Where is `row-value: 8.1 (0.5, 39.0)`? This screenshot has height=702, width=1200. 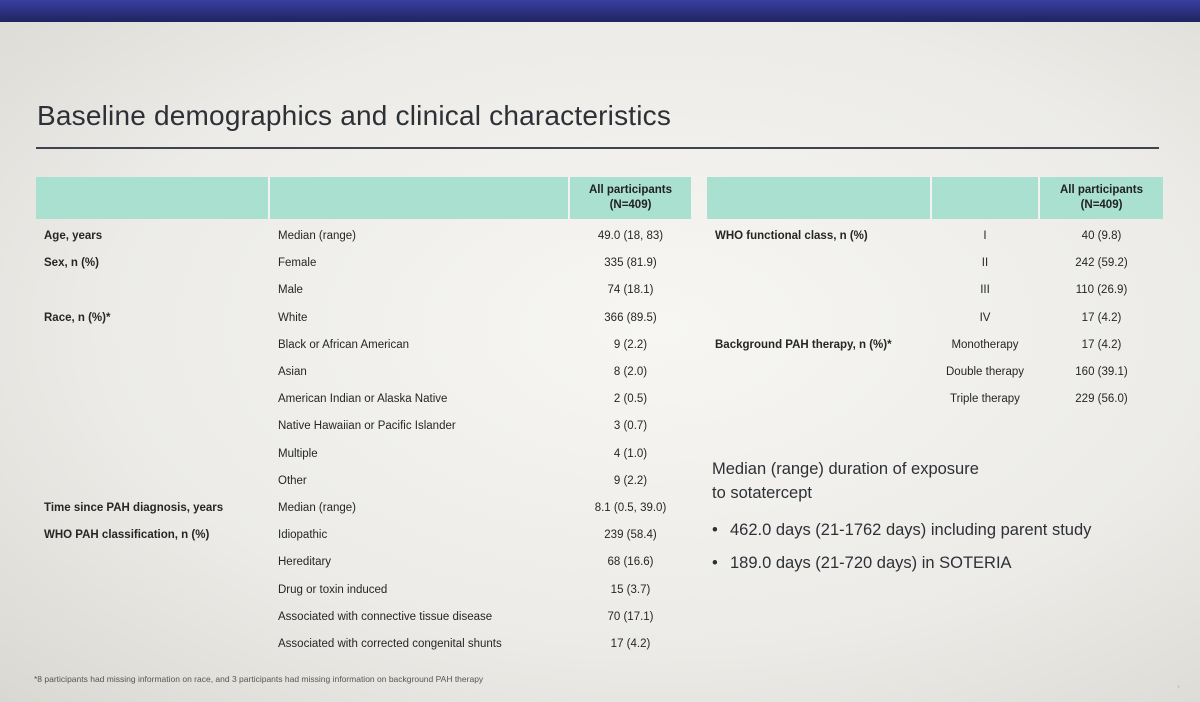
row-value: 8.1 (0.5, 39.0) is located at coordinates (630, 508).